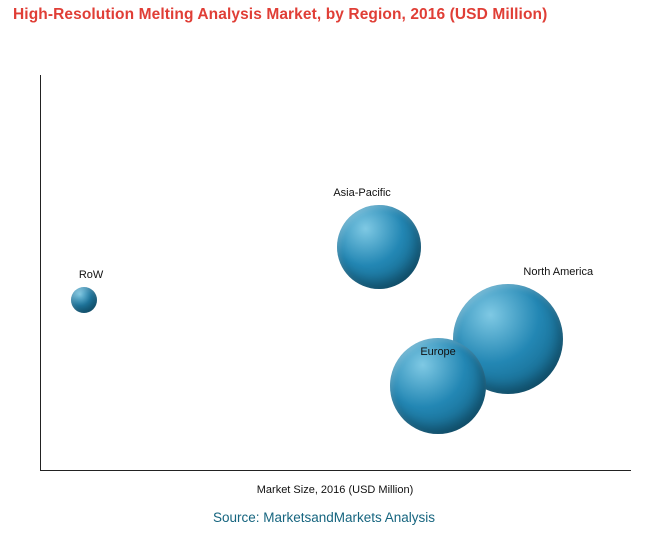 The image size is (648, 544). I want to click on source-text: Source: MarketsandMarkets Analysis, so click(324, 517).